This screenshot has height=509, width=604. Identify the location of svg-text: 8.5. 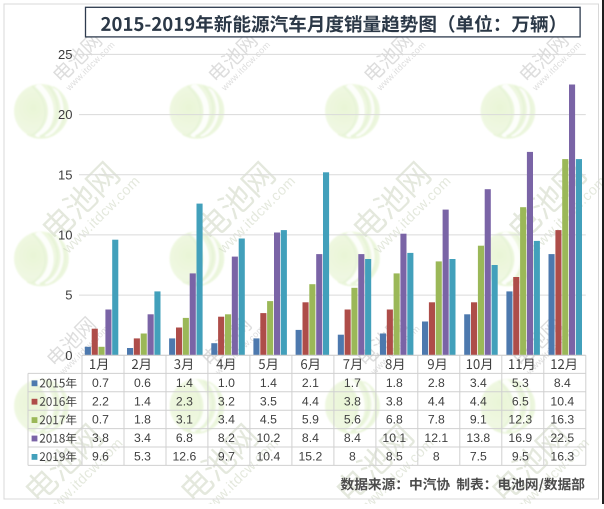
(394, 457).